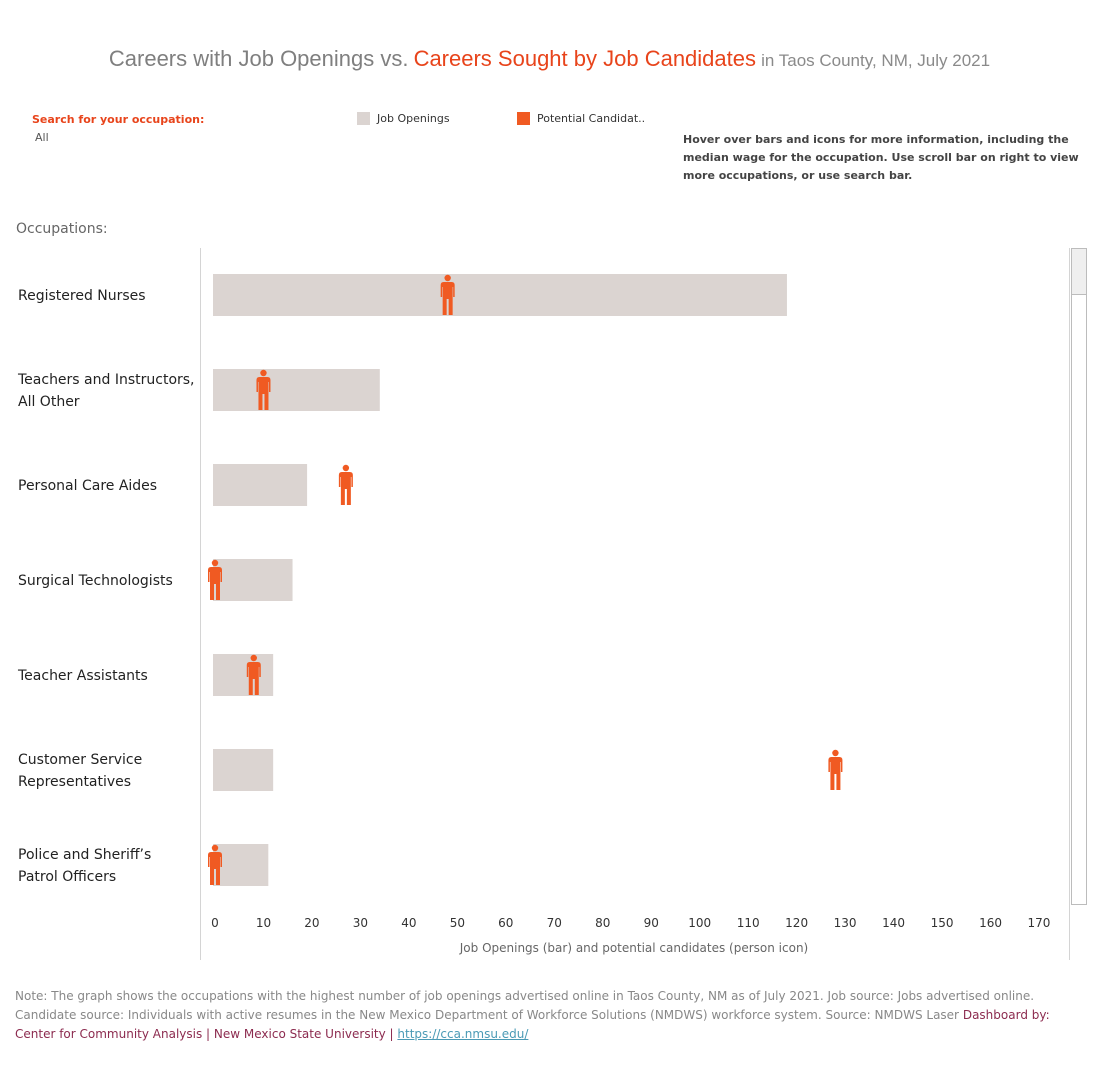 This screenshot has width=1099, height=1072. What do you see at coordinates (408, 923) in the screenshot?
I see `x-tick-label-40: 40` at bounding box center [408, 923].